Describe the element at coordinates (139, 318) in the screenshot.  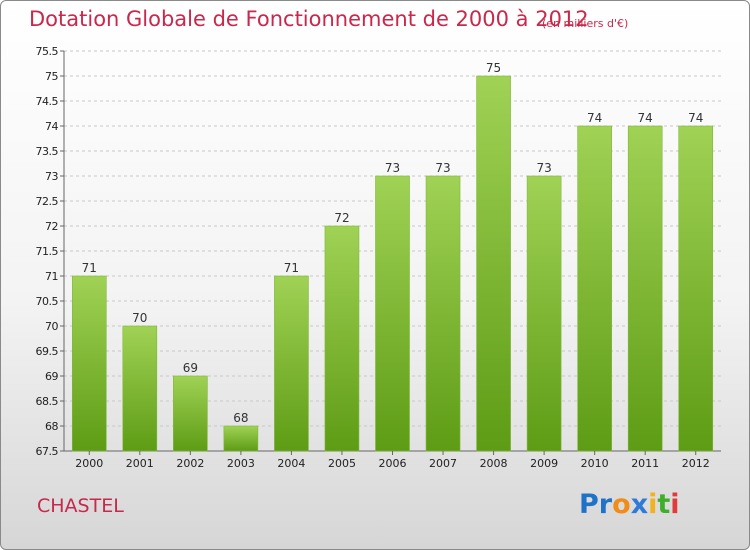
I see `bar-value-label: 70` at that location.